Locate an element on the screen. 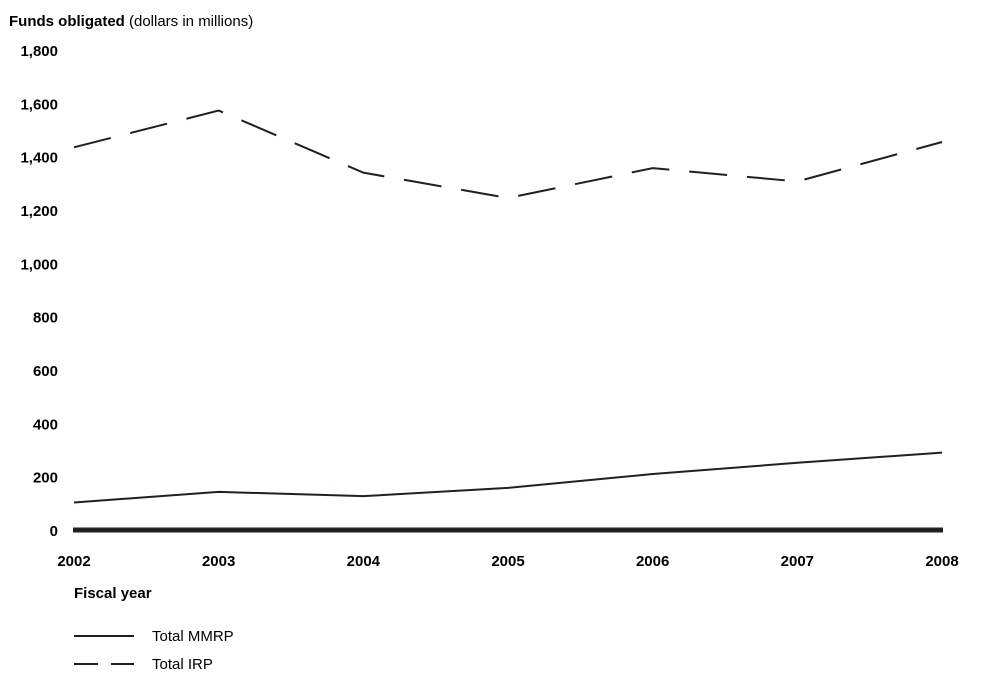 This screenshot has width=982, height=675. y-axis-title-bold: Funds obligated is located at coordinates (67, 21).